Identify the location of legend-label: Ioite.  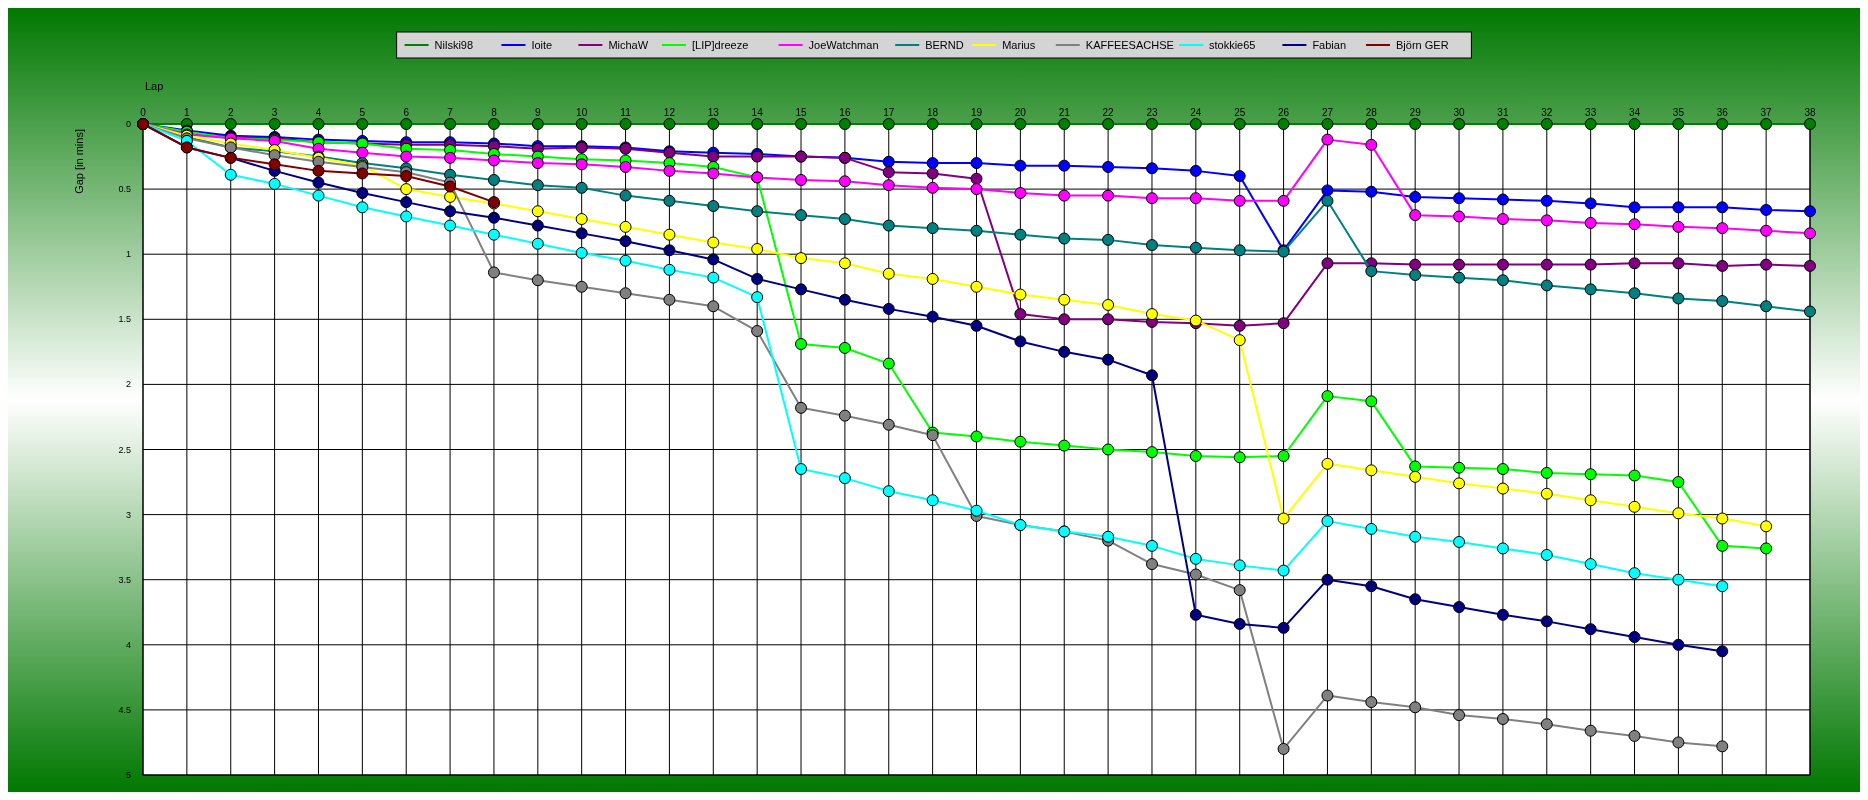
(542, 45).